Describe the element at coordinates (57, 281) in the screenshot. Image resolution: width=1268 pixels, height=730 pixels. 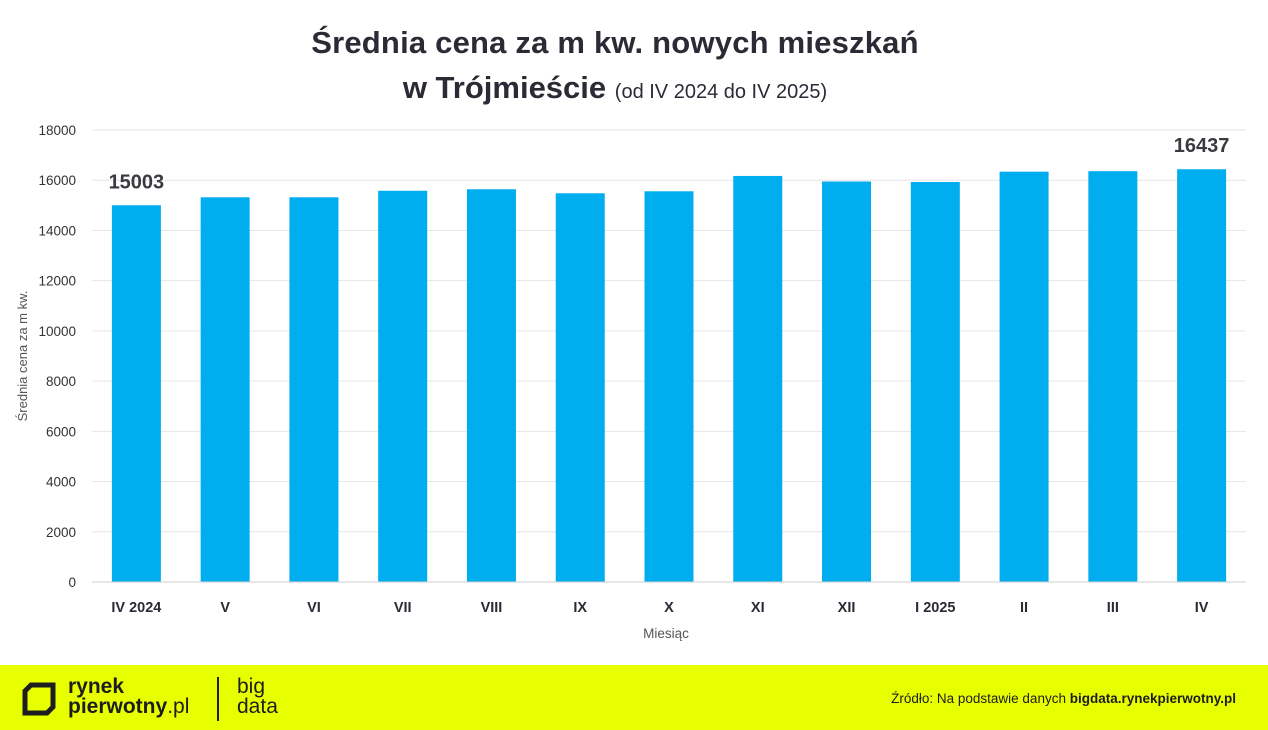
I see `y-tick-label: 12000` at that location.